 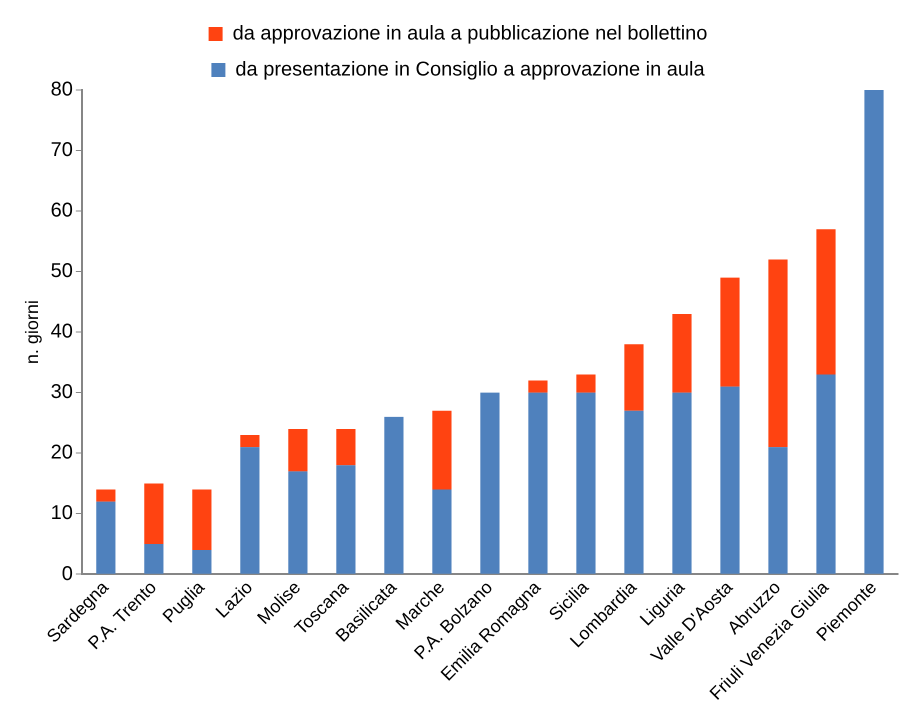 I want to click on y-tick-label: 50, so click(x=61, y=271).